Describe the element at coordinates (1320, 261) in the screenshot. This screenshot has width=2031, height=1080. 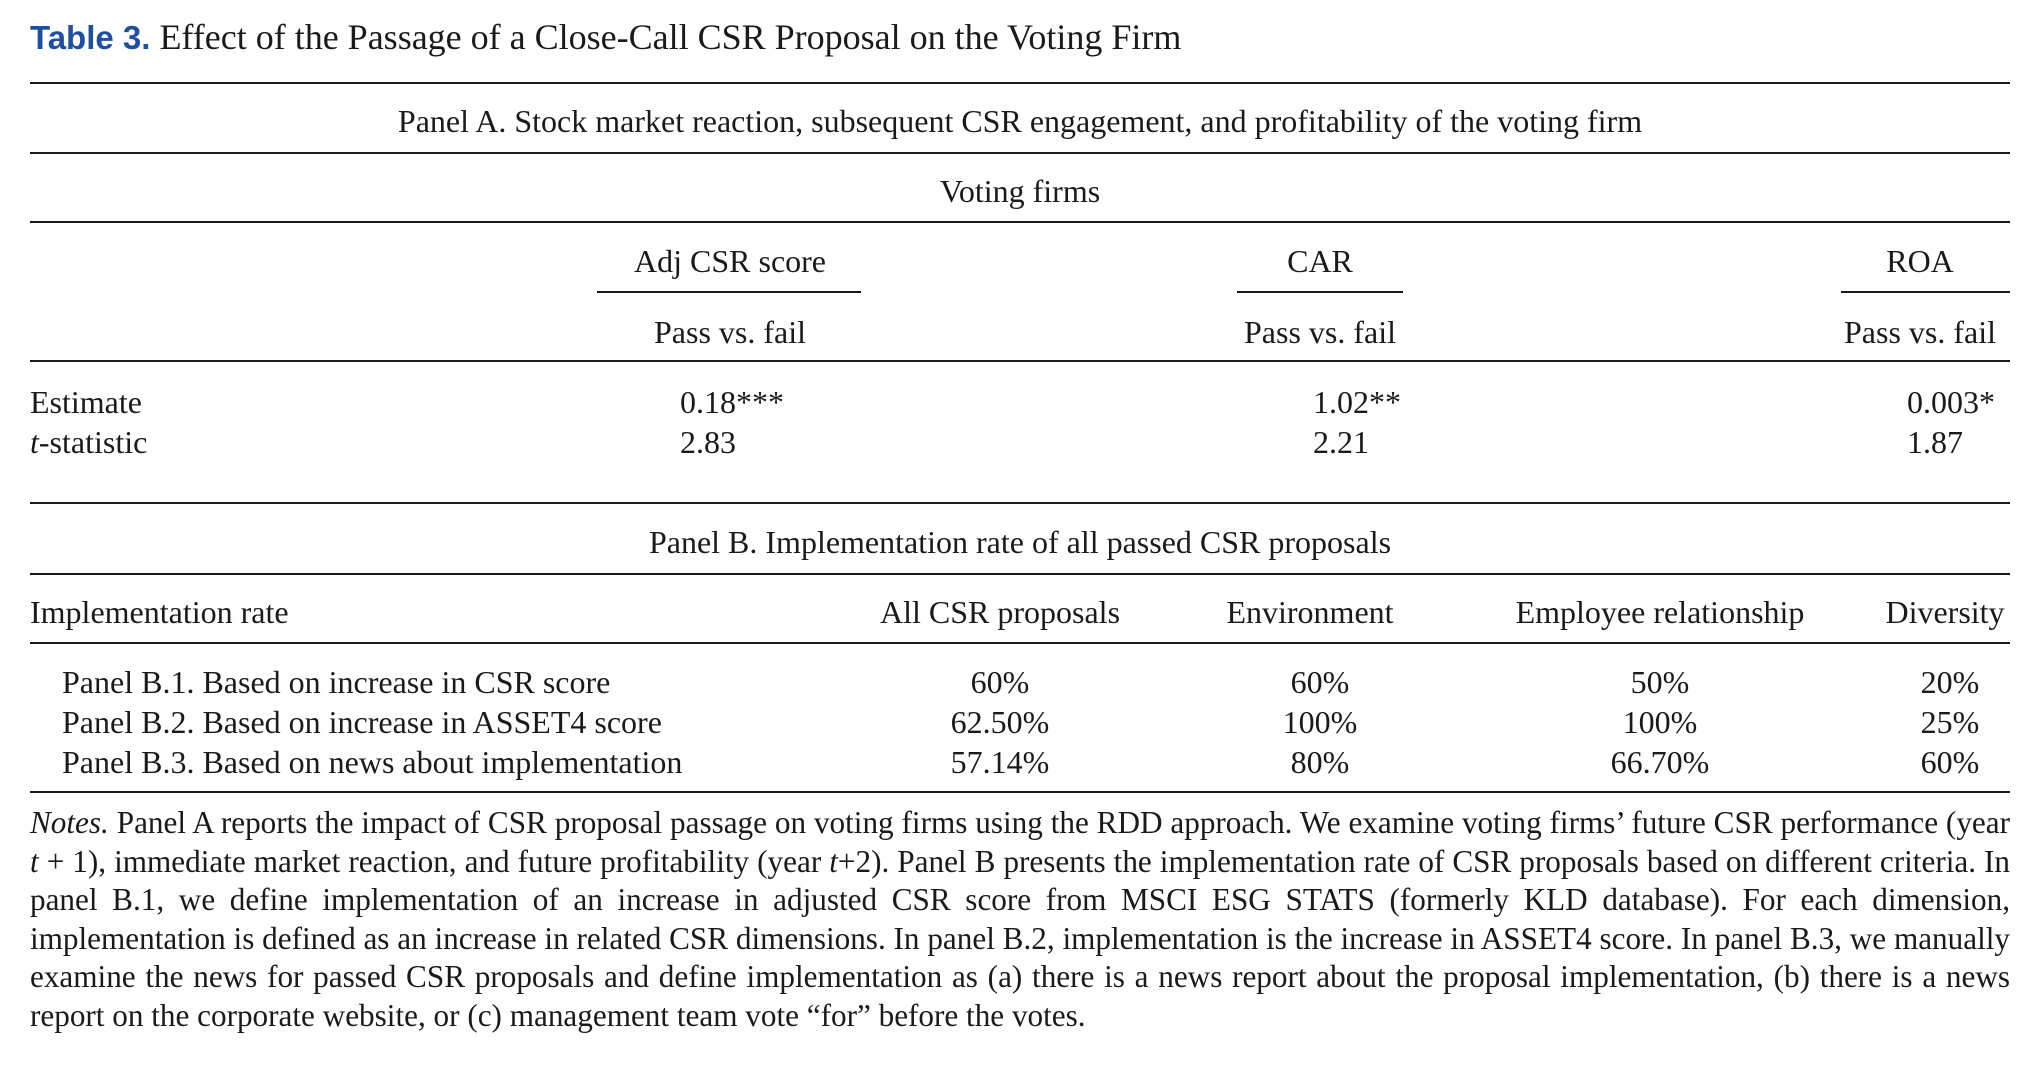
I see `col-header-car: CAR` at that location.